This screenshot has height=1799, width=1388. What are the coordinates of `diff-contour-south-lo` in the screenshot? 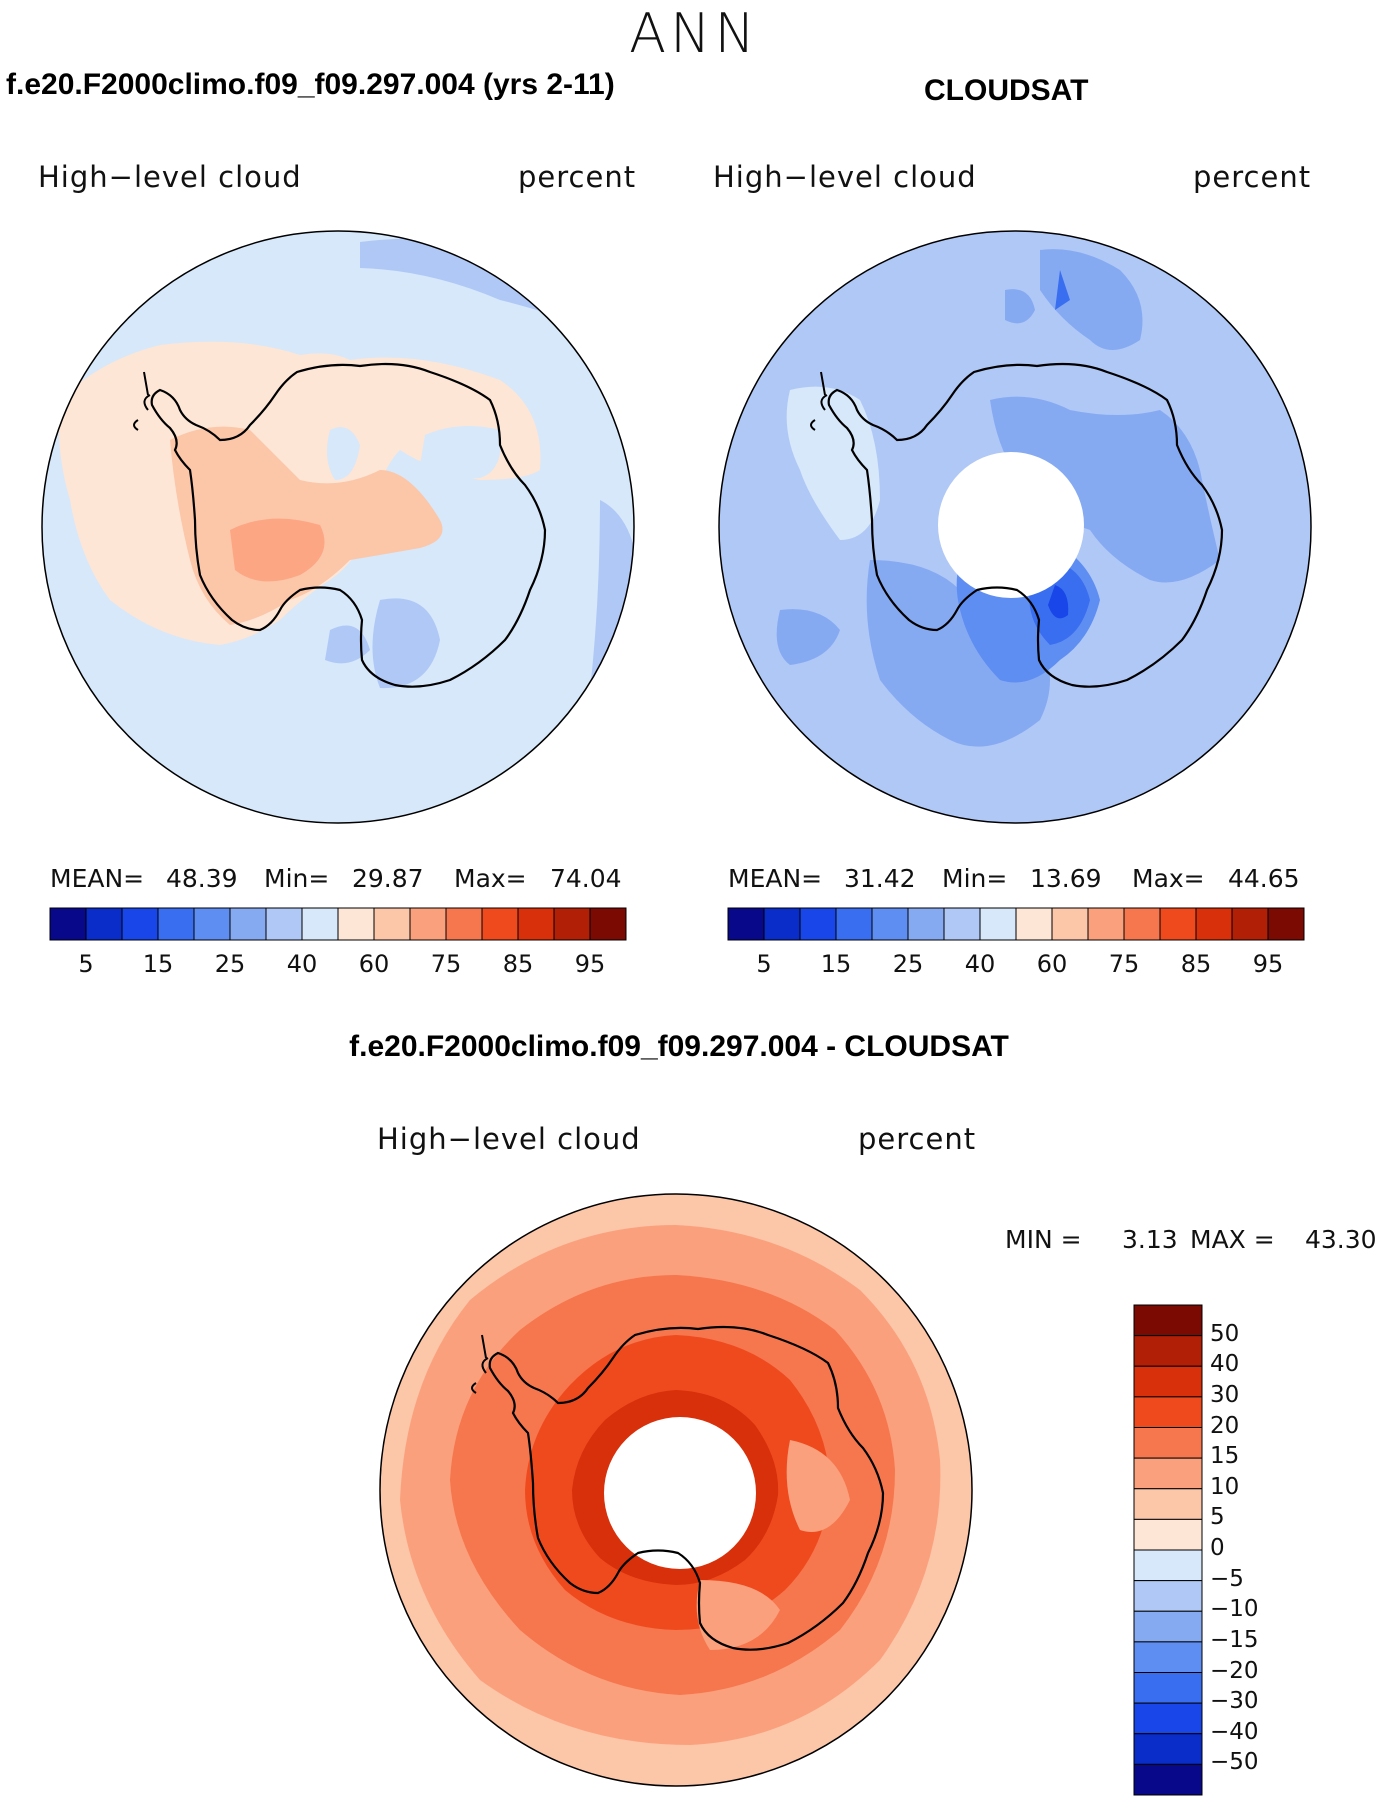 It's located at (738, 1615).